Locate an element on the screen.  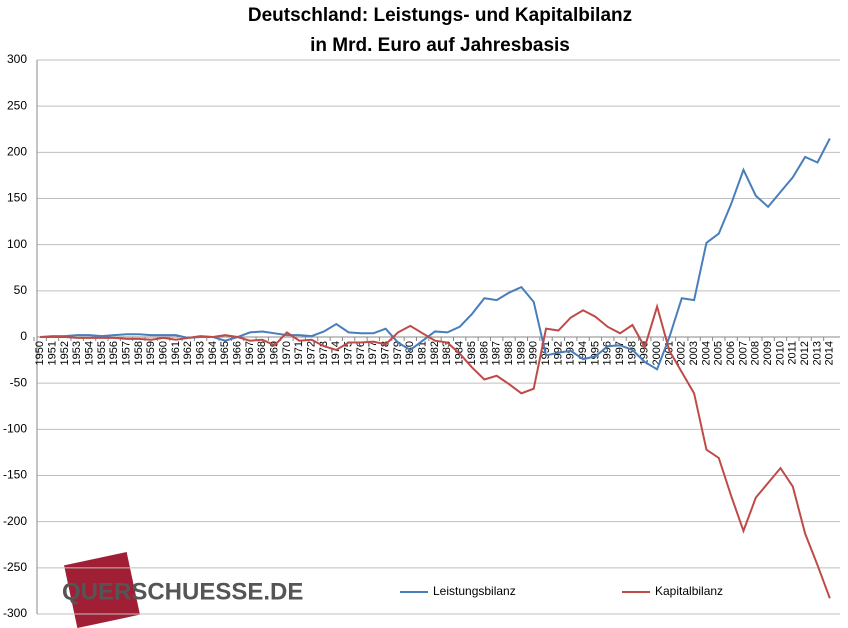
x-tick-label: 2009 is located at coordinates (768, 353).